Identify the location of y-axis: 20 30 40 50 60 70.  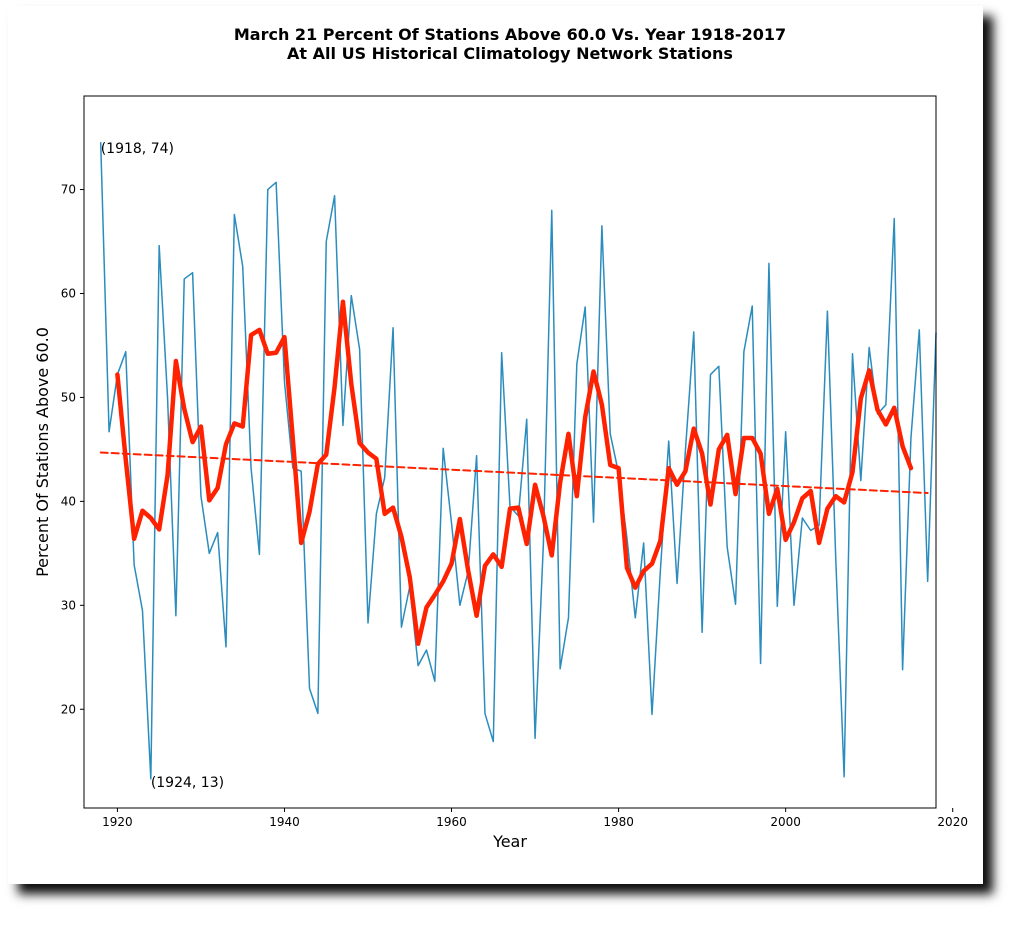
(72, 449).